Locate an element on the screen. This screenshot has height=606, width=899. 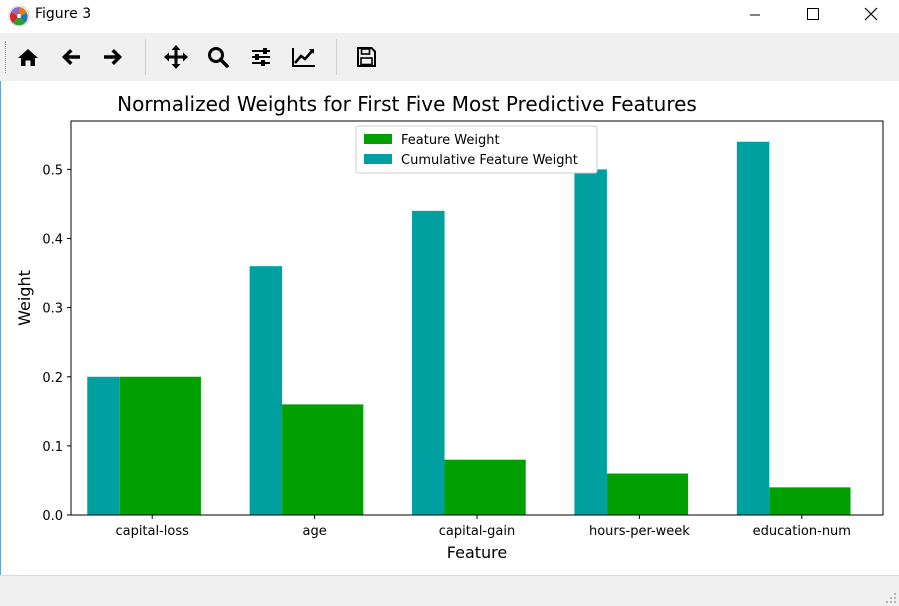
save-button is located at coordinates (366, 57).